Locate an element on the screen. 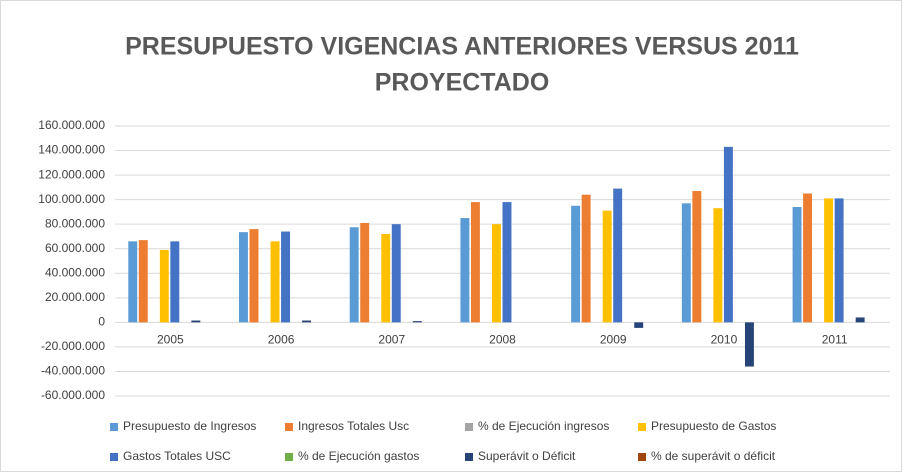 Image resolution: width=902 pixels, height=472 pixels. legend-label: % de Ejecución ingresos is located at coordinates (543, 426).